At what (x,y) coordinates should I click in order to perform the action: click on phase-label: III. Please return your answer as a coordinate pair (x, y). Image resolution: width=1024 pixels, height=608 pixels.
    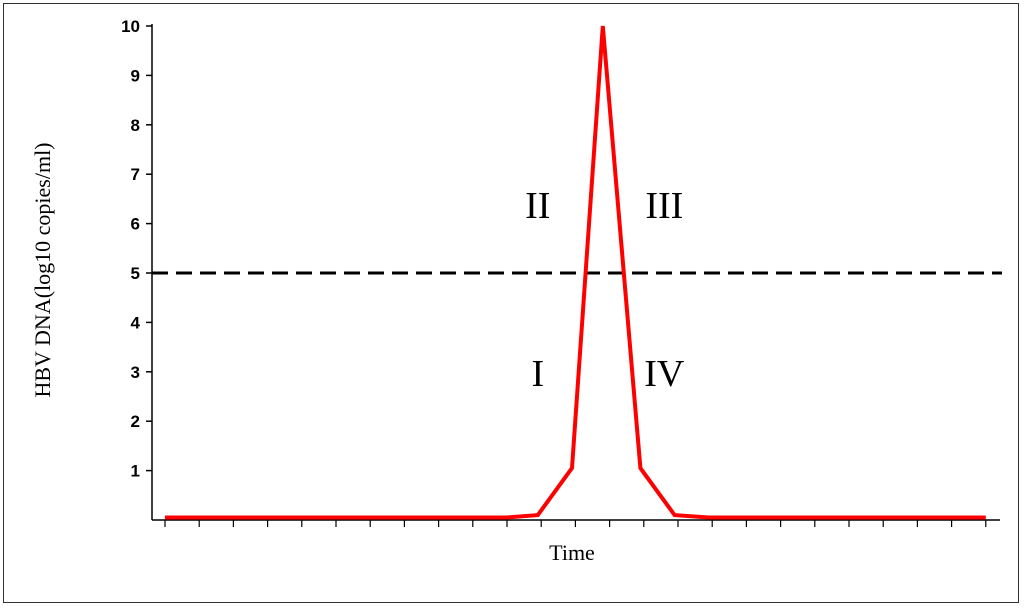
    Looking at the image, I should click on (664, 206).